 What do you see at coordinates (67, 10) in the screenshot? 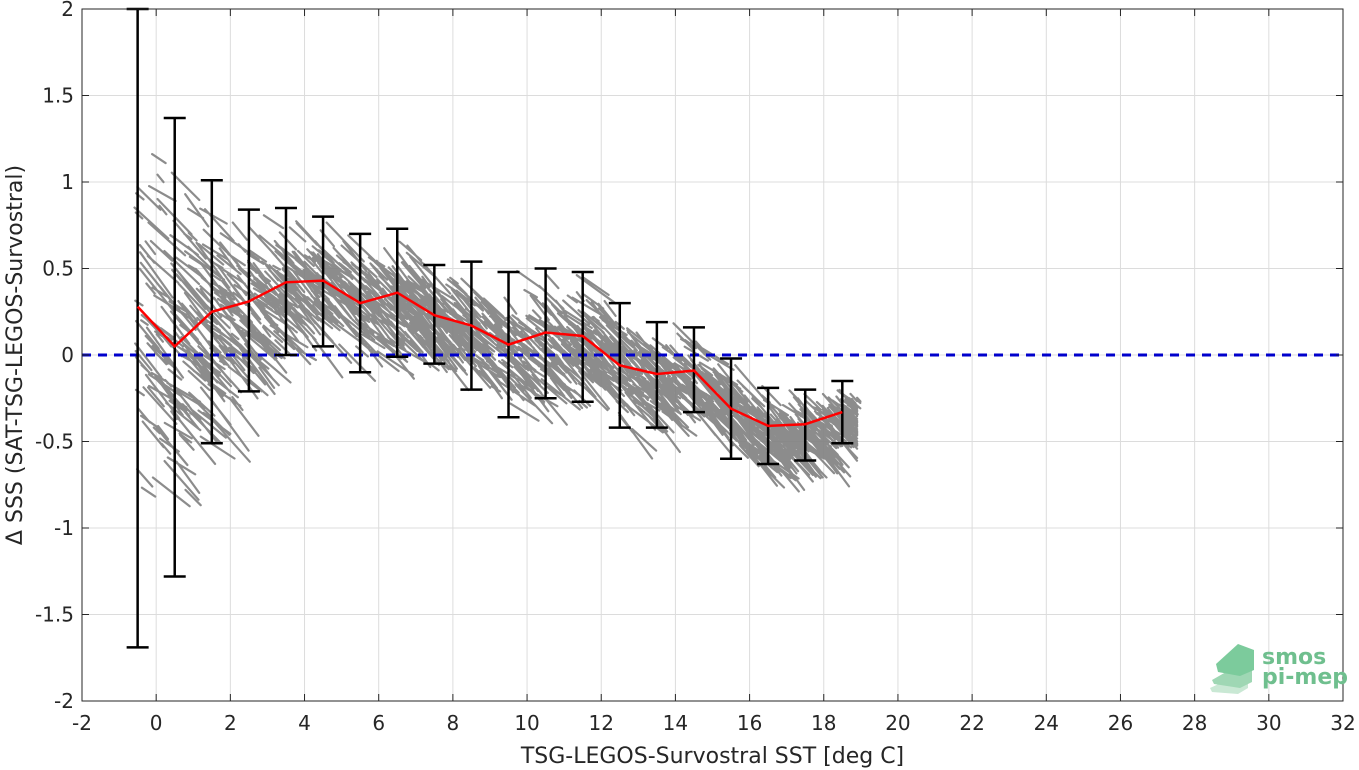
I see `y-tick-label: 2` at bounding box center [67, 10].